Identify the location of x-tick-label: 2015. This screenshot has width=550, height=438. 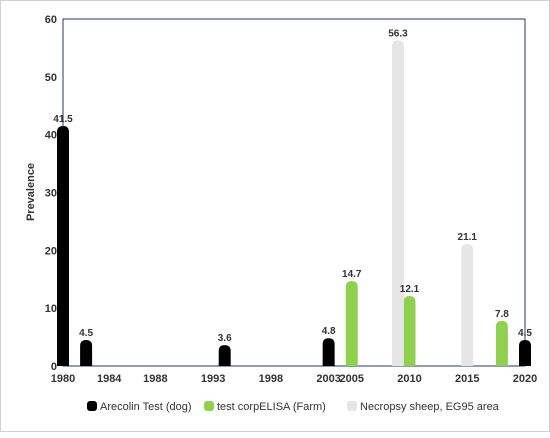
(467, 379).